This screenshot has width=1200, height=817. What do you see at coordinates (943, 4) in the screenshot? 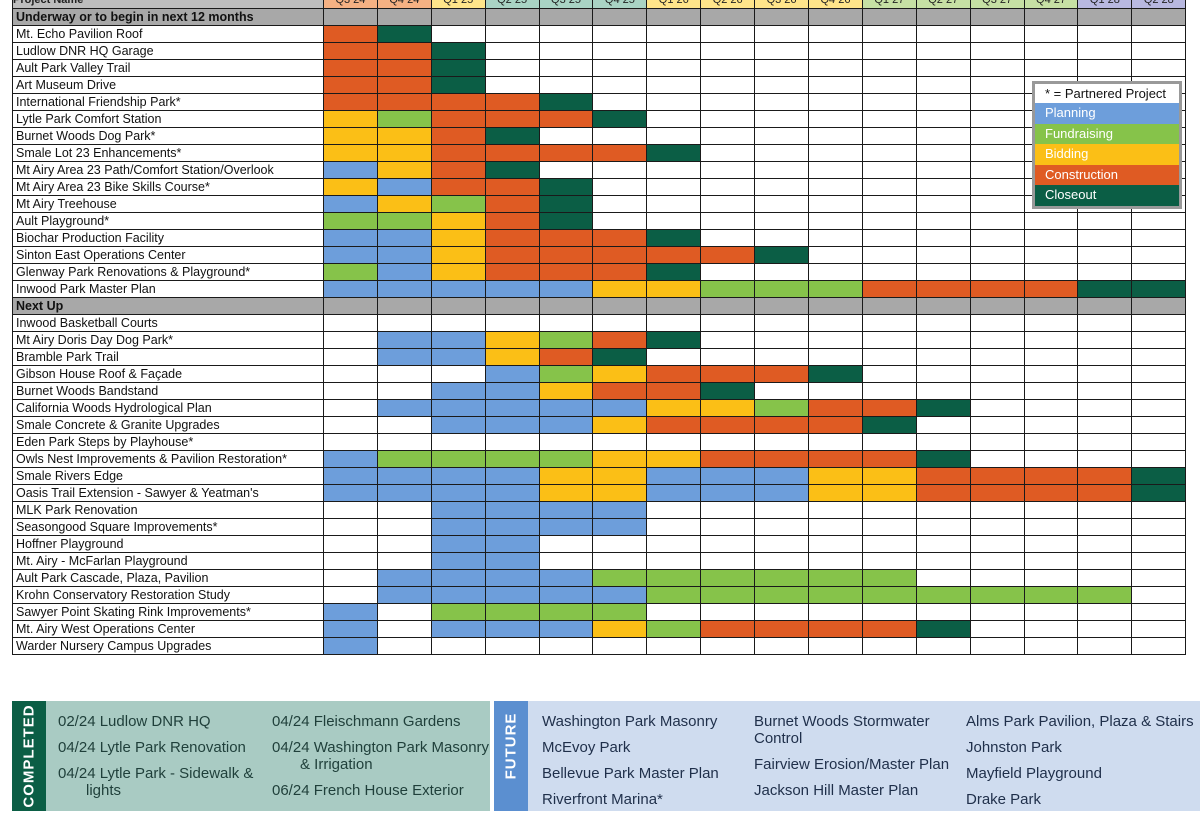
I see `quarter-header: Q2 27` at bounding box center [943, 4].